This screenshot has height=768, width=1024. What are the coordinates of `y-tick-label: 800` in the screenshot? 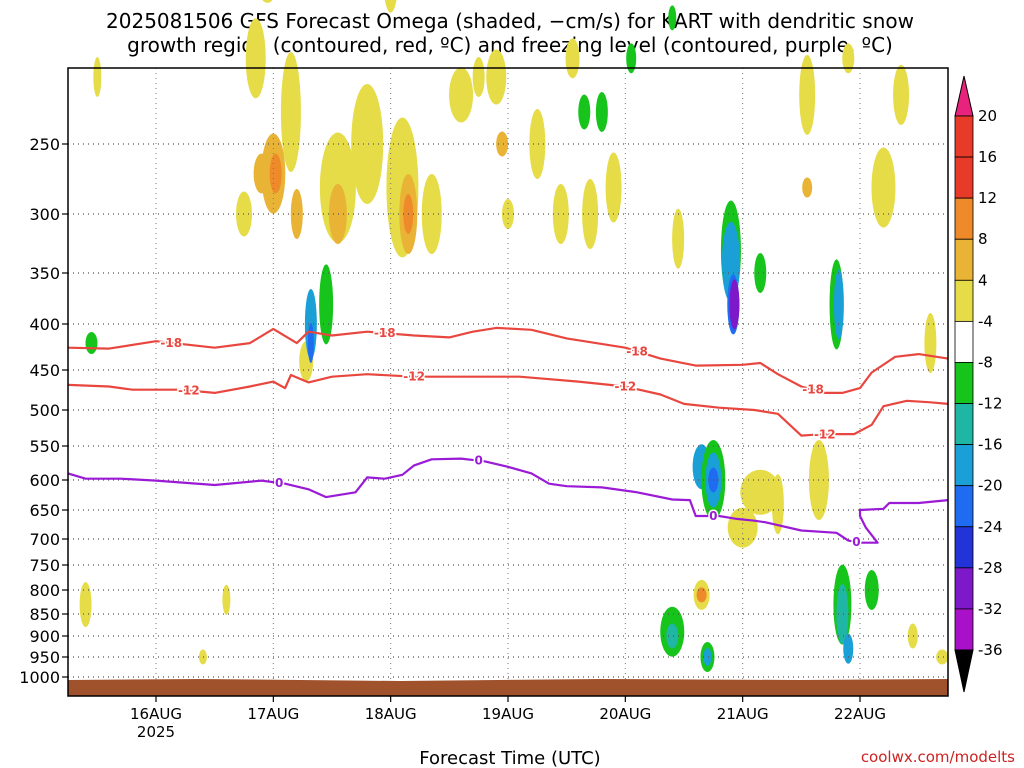 It's located at (44, 590).